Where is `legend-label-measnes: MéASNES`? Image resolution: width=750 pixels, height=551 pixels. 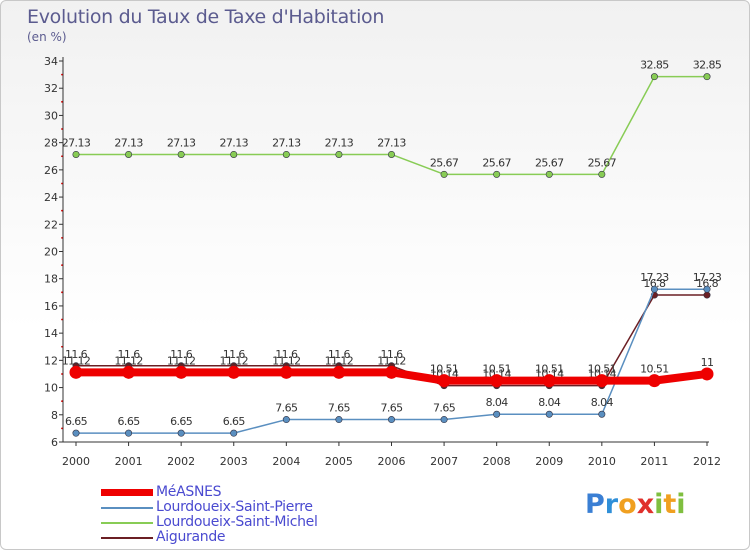
legend-label-measnes: MéASNES is located at coordinates (189, 492).